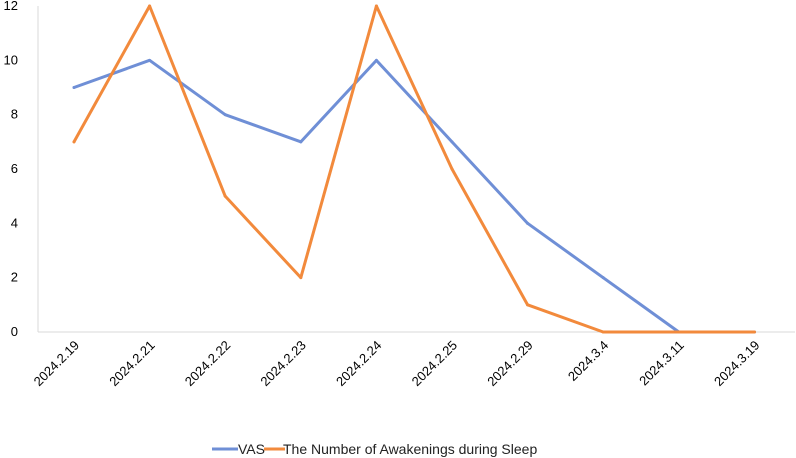  What do you see at coordinates (14, 277) in the screenshot?
I see `y-tick-label: 2` at bounding box center [14, 277].